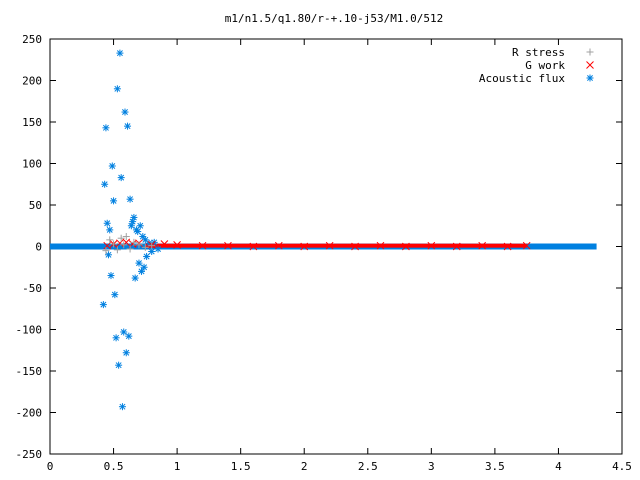 This screenshot has height=480, width=640. What do you see at coordinates (590, 52) in the screenshot?
I see `legend-marker-r-stress` at bounding box center [590, 52].